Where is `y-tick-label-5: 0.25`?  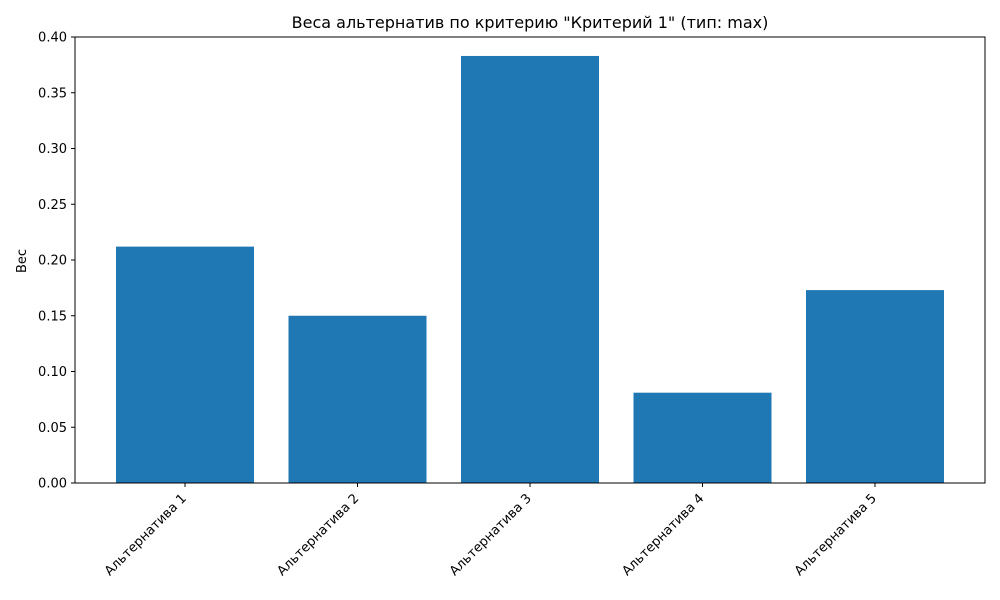 y-tick-label-5: 0.25 is located at coordinates (52, 205).